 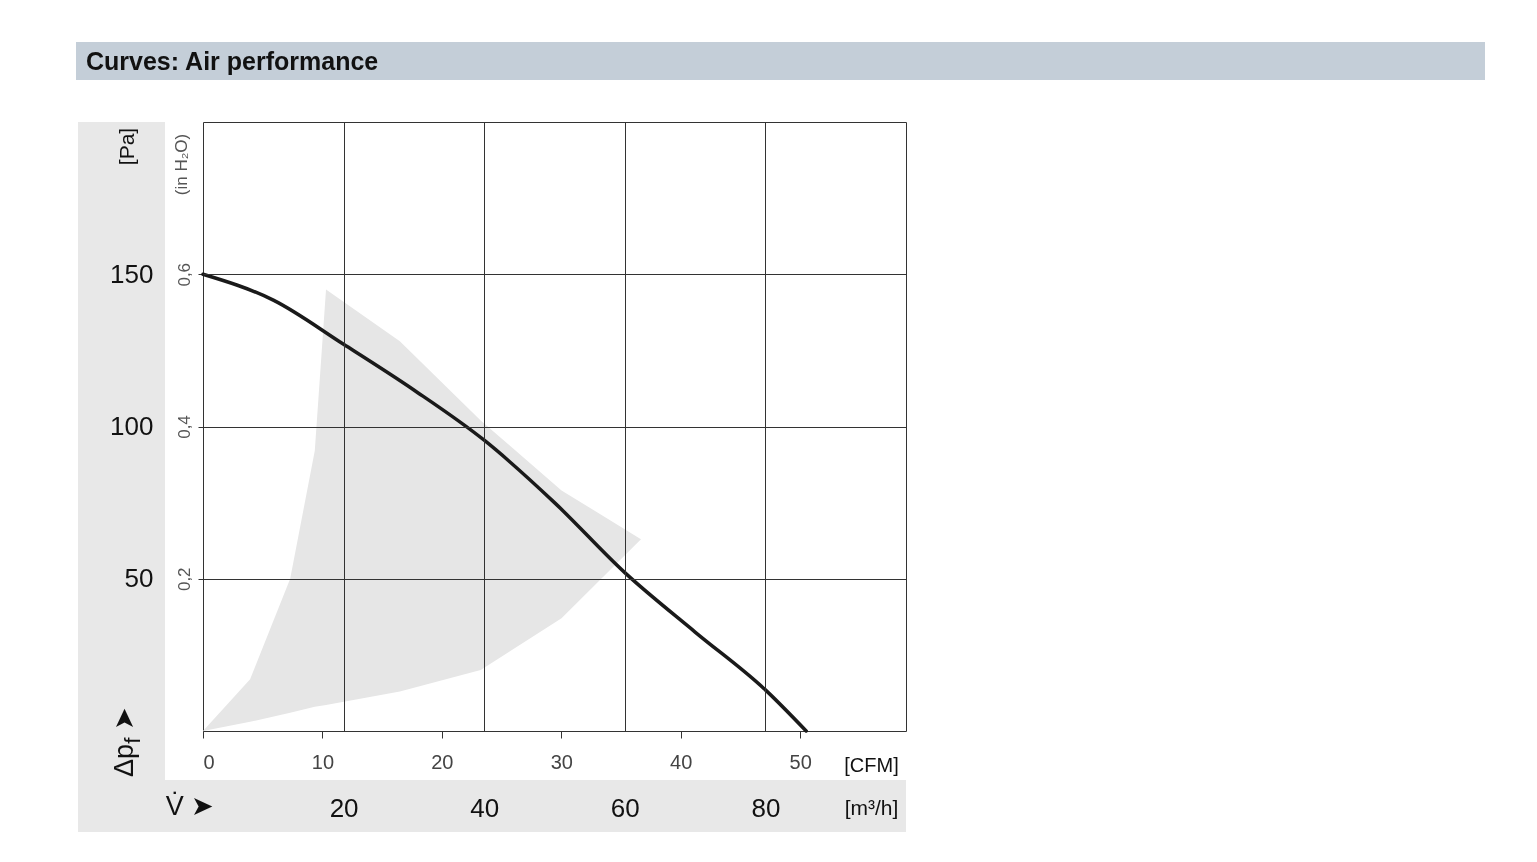 I want to click on y-axis-title: [Pa], so click(x=126, y=146).